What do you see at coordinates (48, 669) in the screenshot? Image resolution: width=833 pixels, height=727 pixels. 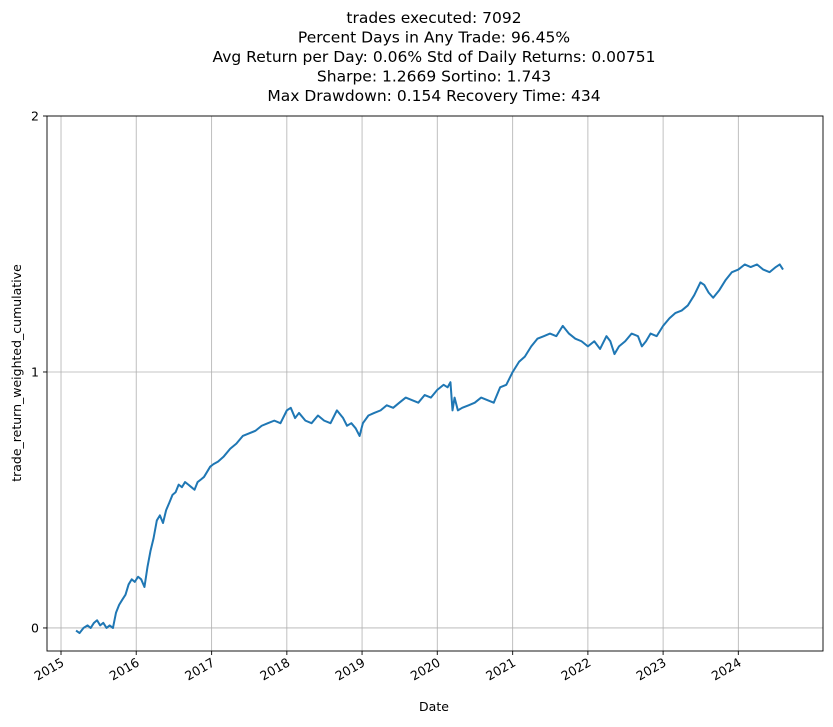 I see `x-tick-label: 2015` at bounding box center [48, 669].